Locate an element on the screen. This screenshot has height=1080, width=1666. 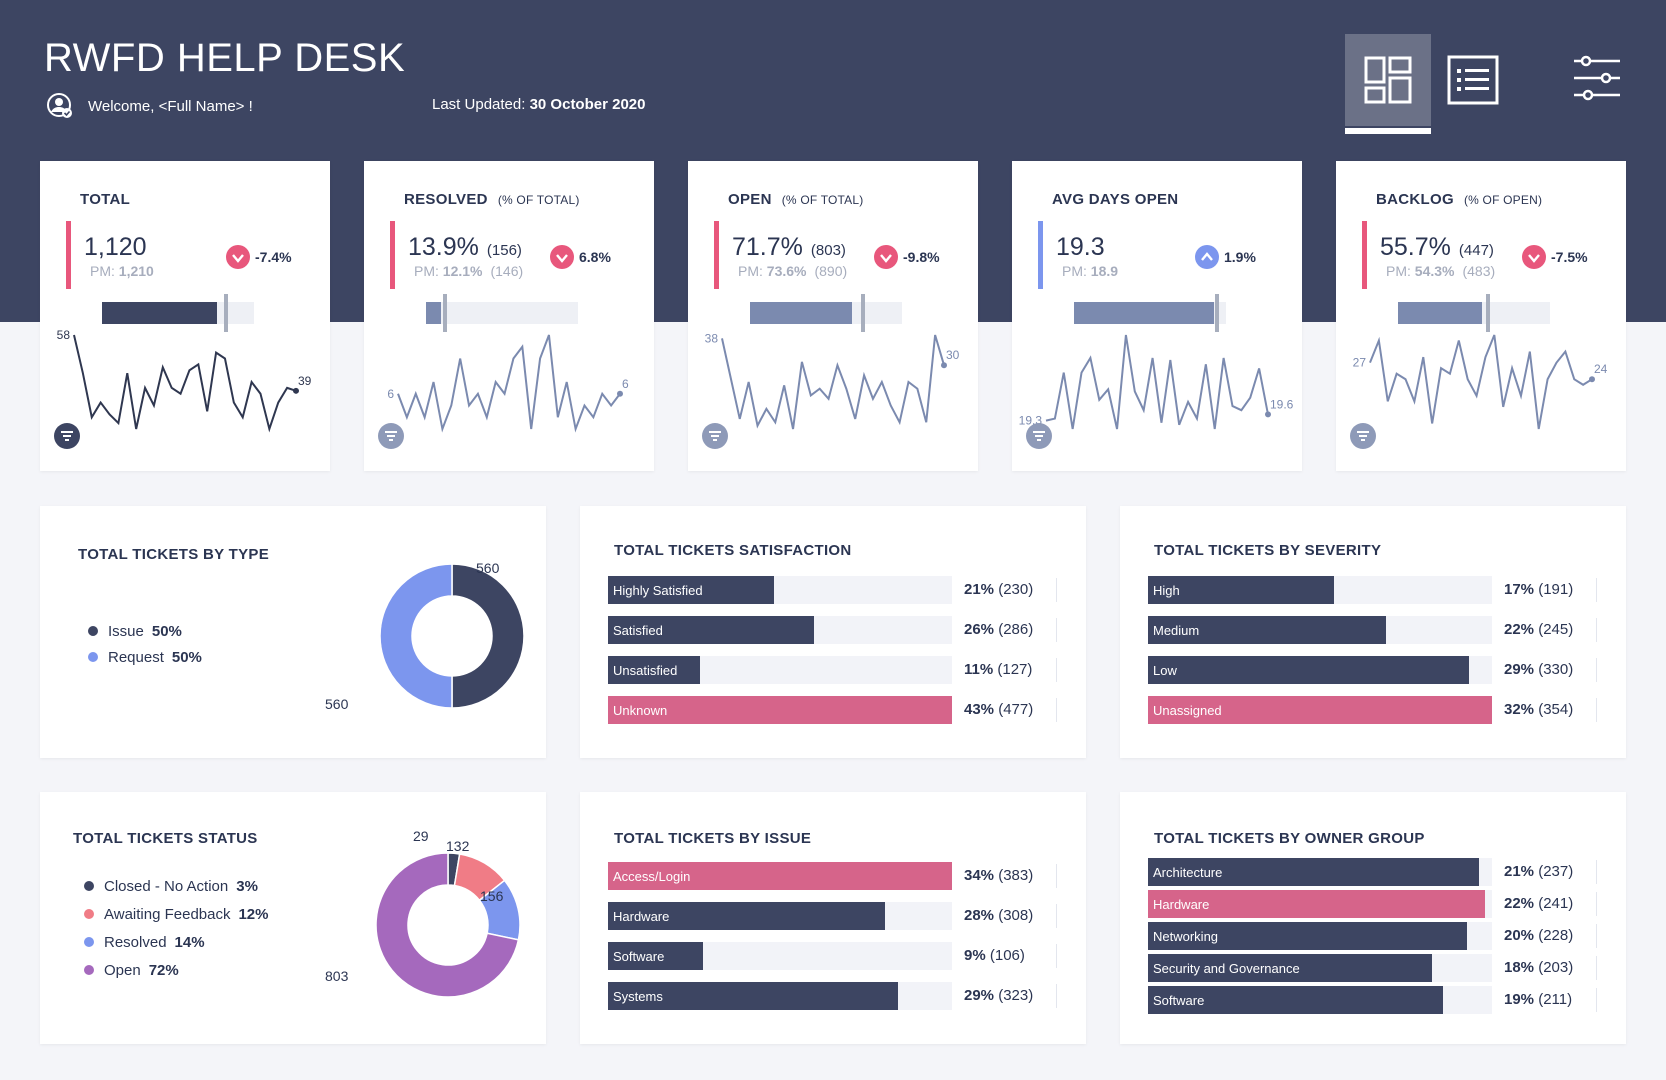
kpi-title-text: AVG DAYS OPEN is located at coordinates (1115, 199).